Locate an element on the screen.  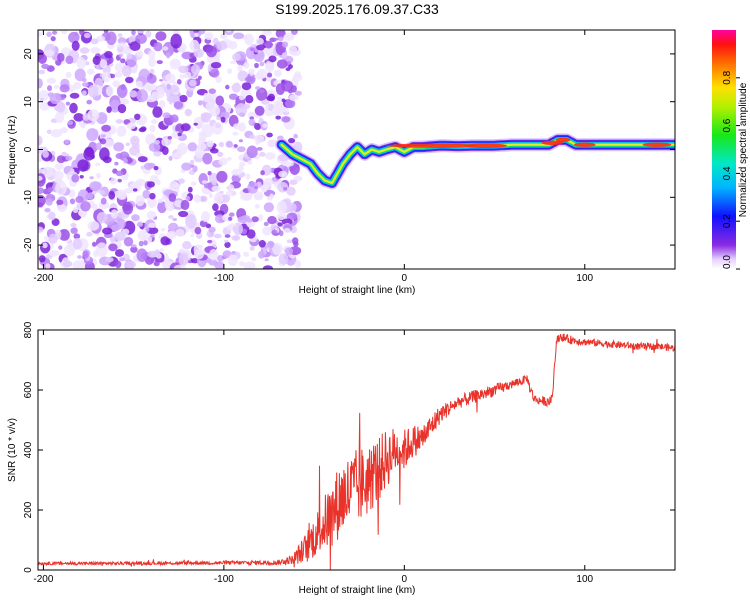
spectrogram-noise is located at coordinates (170, 149).